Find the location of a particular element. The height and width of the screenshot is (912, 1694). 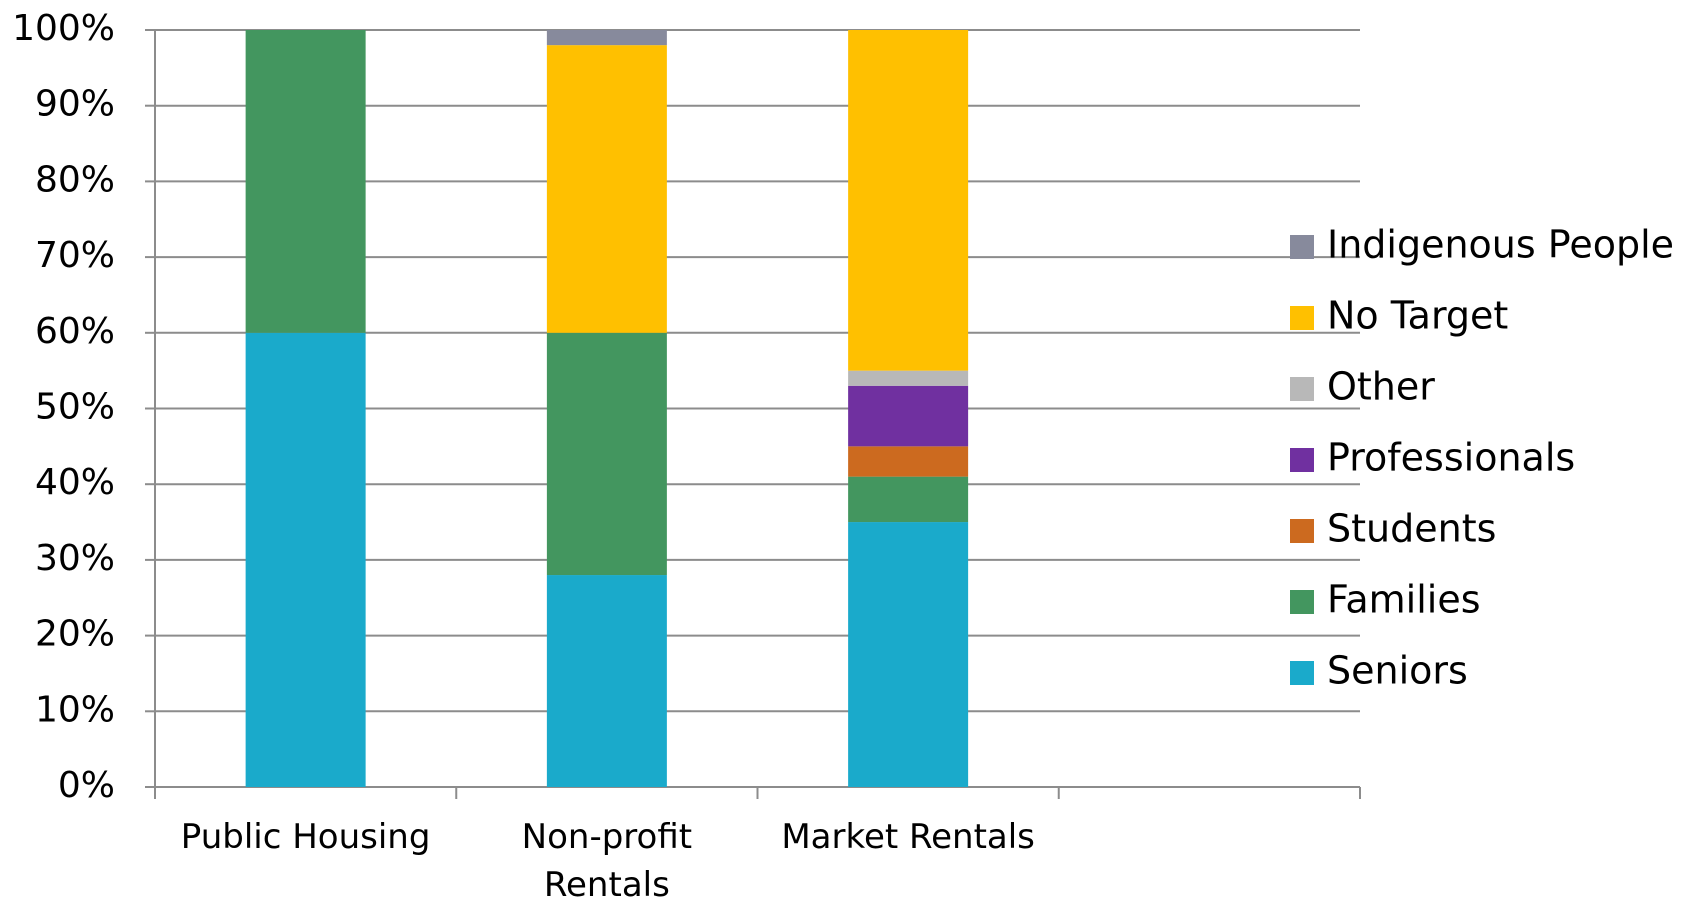

x-tick-label: Non-profit Rentals is located at coordinates (607, 861).